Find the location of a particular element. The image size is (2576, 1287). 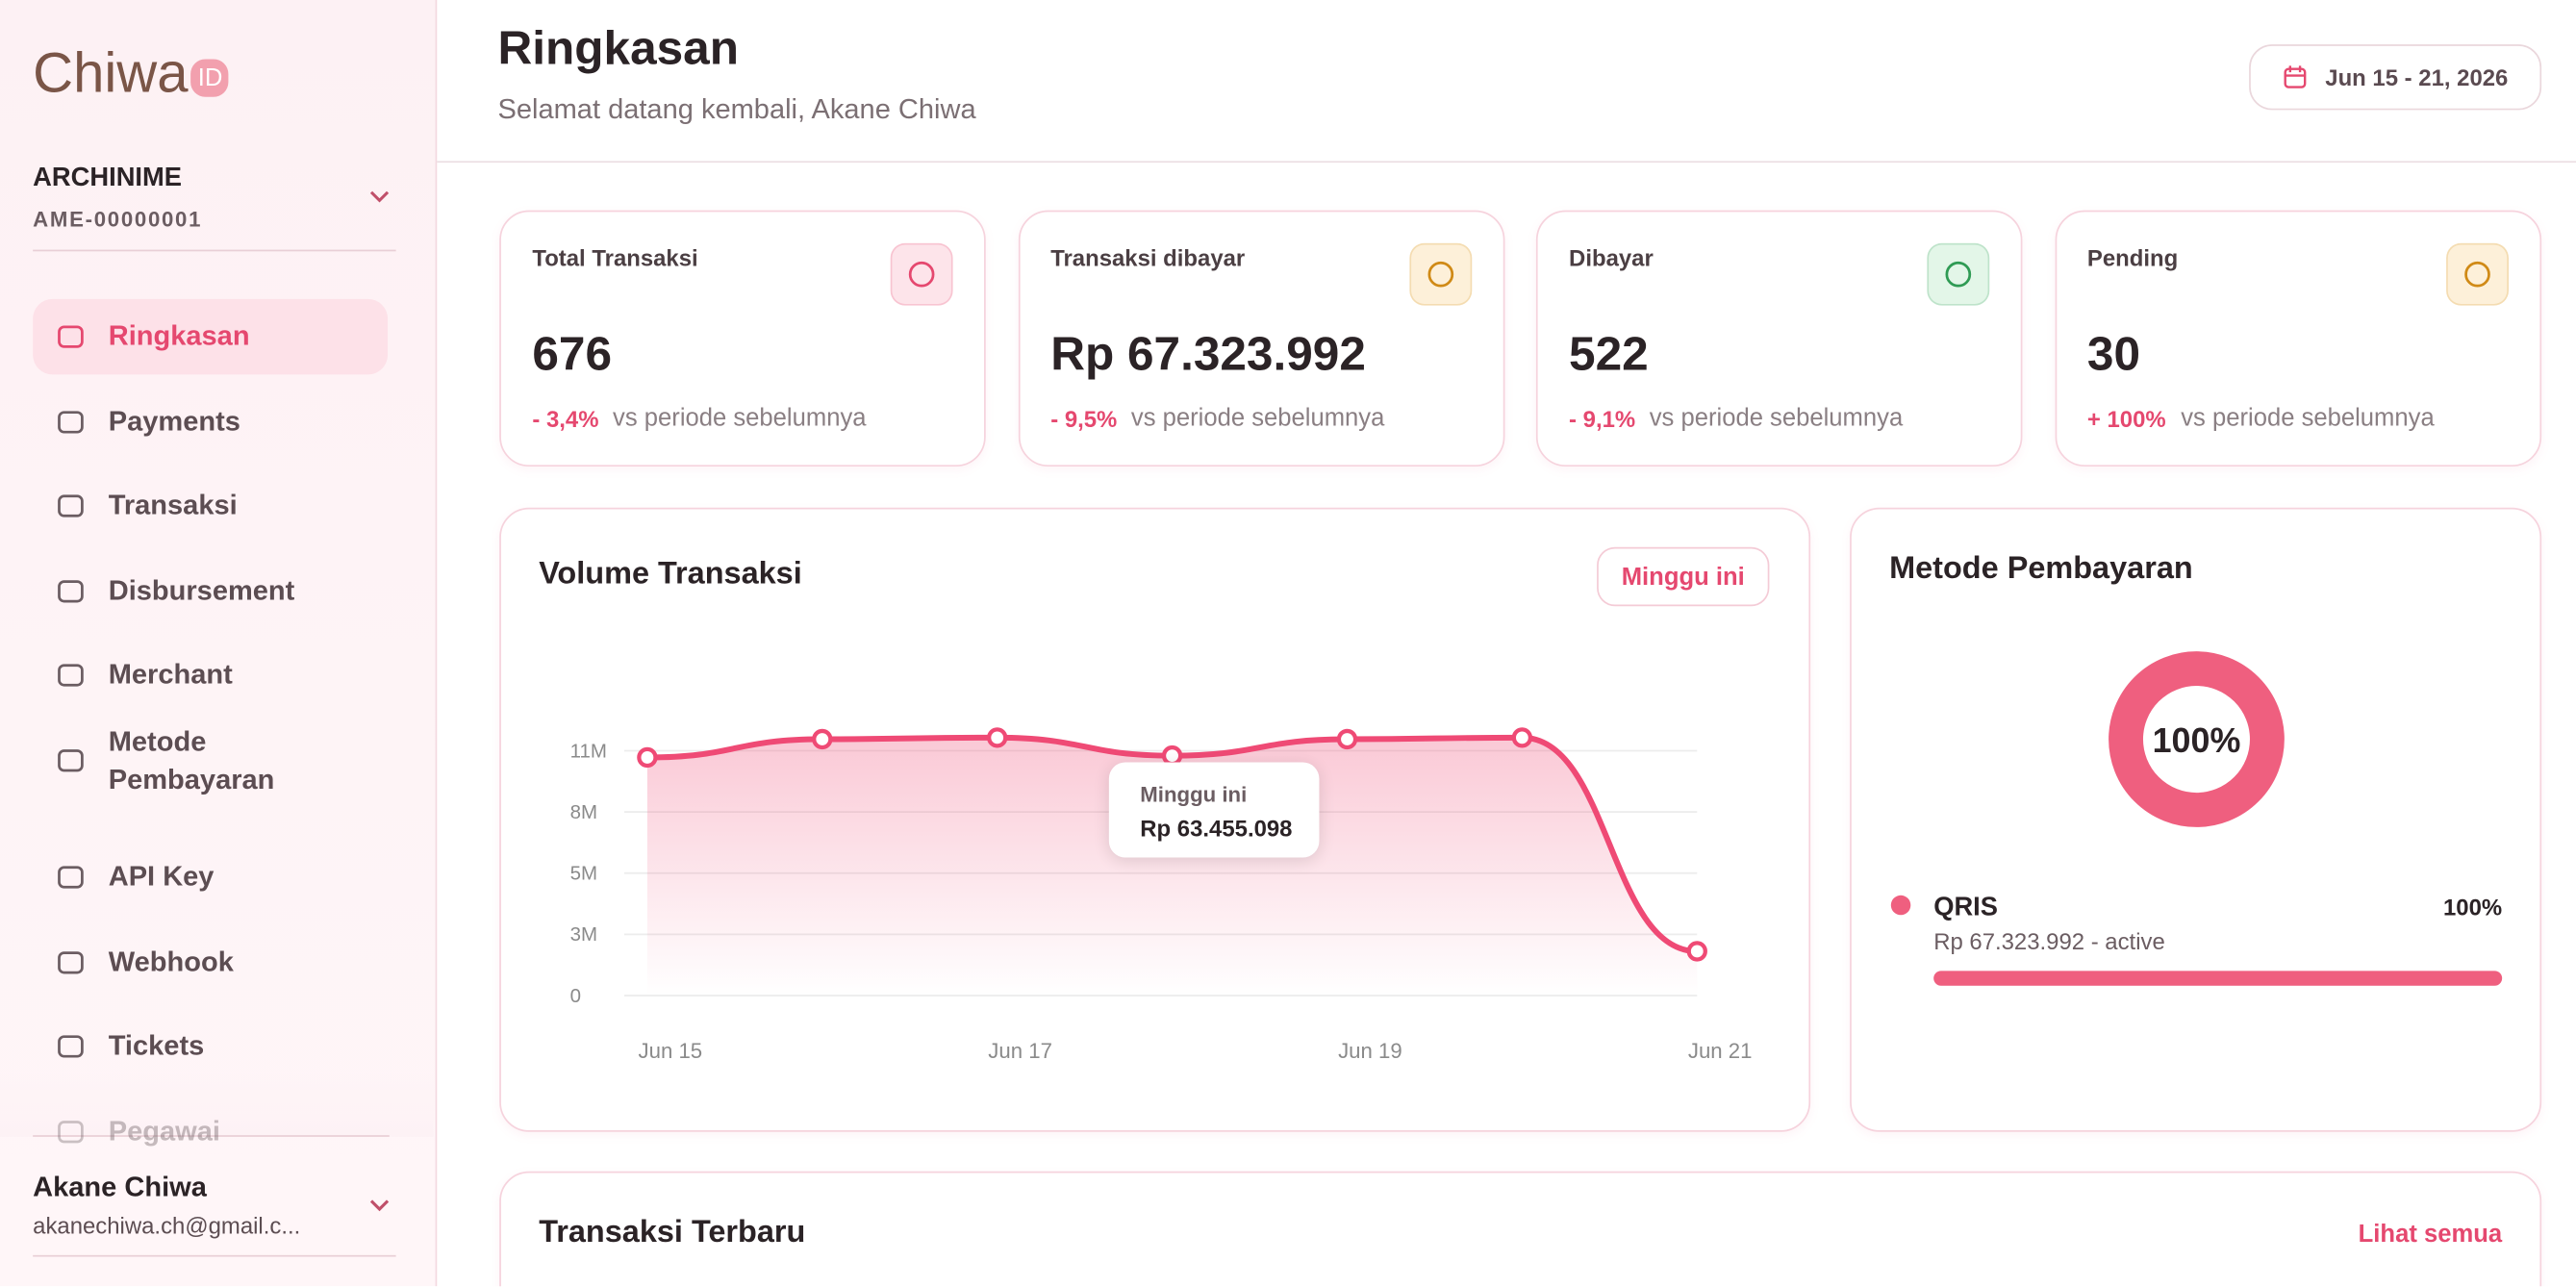

date-button: Jun 15 - 21, 2026 is located at coordinates (2396, 78).